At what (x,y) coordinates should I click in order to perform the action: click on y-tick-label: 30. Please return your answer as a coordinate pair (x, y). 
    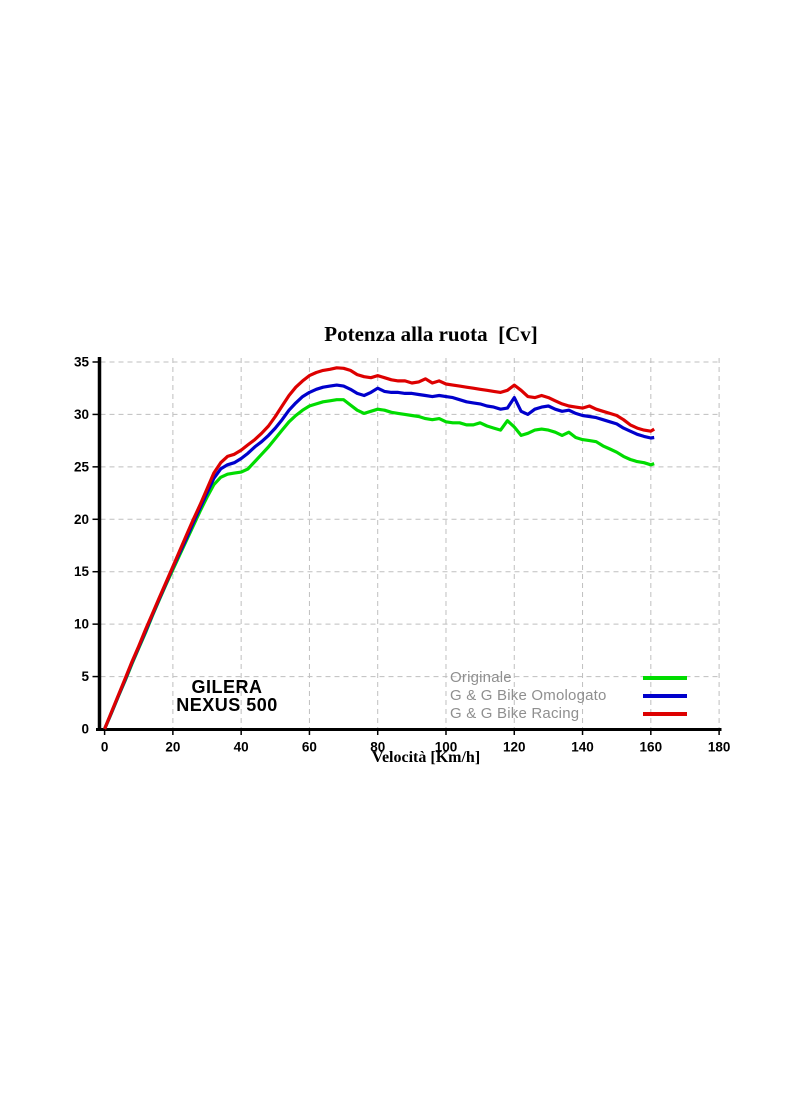
    Looking at the image, I should click on (81, 414).